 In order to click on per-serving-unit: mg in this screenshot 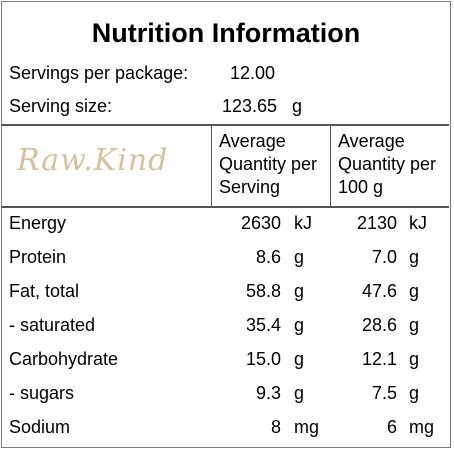, I will do `click(307, 427)`.